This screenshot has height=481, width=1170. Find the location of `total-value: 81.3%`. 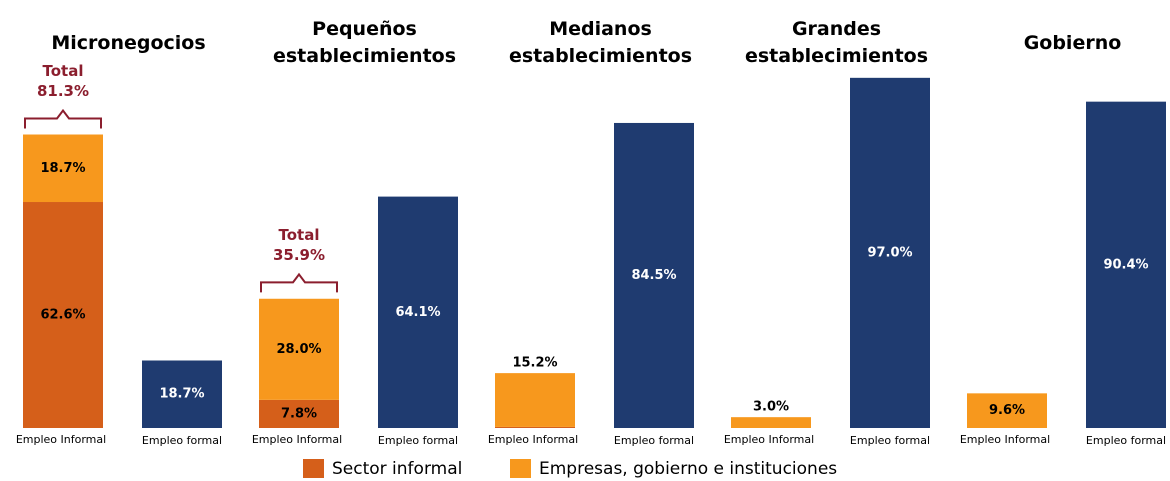

total-value: 81.3% is located at coordinates (63, 91).